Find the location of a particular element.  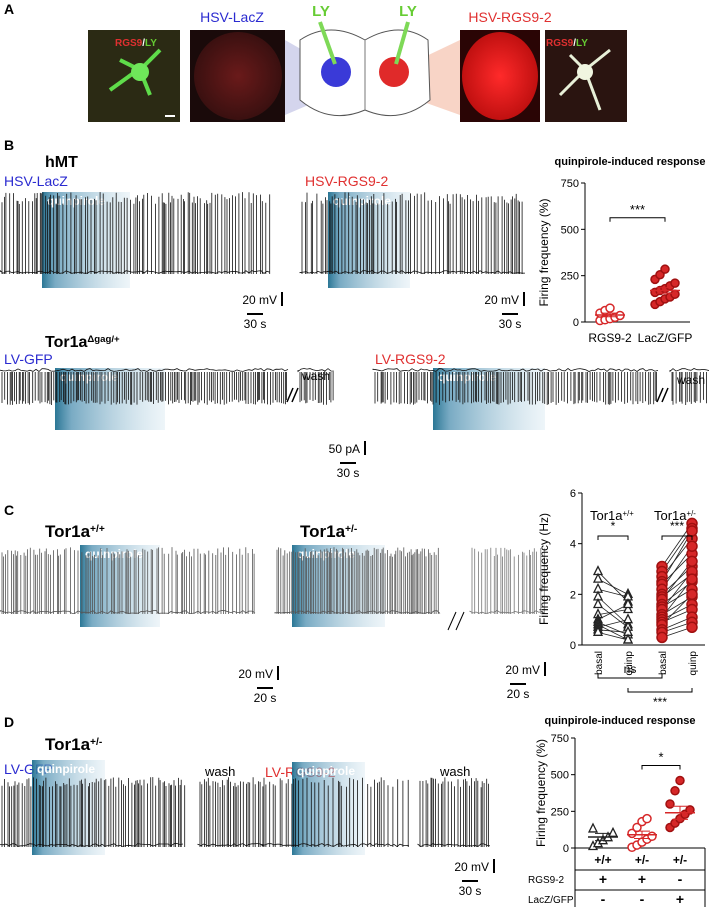

y-tick-label: 2 is located at coordinates (573, 595).